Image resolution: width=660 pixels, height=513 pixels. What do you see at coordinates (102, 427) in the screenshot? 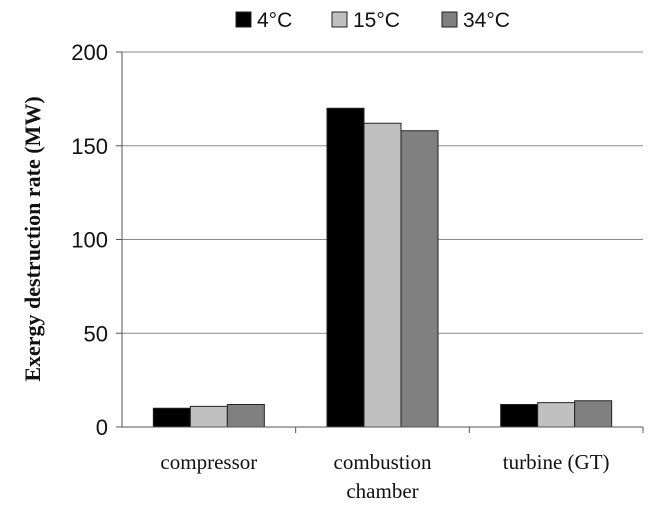
I see `y-tick-label: 0` at bounding box center [102, 427].